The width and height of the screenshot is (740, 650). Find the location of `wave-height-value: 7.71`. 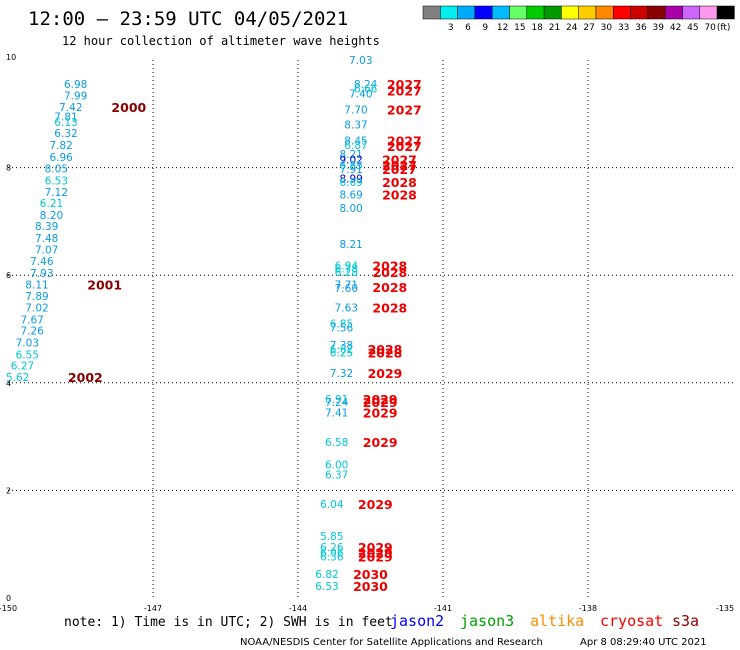

wave-height-value: 7.71 is located at coordinates (346, 285).